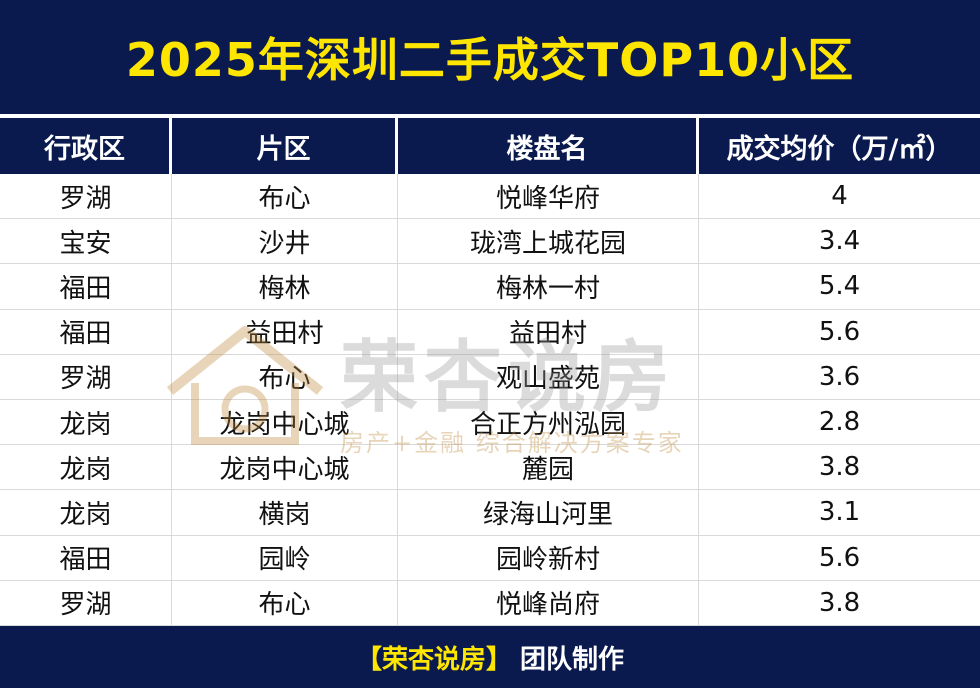 This screenshot has height=688, width=980. I want to click on cell-estate: 悦峰华府, so click(548, 197).